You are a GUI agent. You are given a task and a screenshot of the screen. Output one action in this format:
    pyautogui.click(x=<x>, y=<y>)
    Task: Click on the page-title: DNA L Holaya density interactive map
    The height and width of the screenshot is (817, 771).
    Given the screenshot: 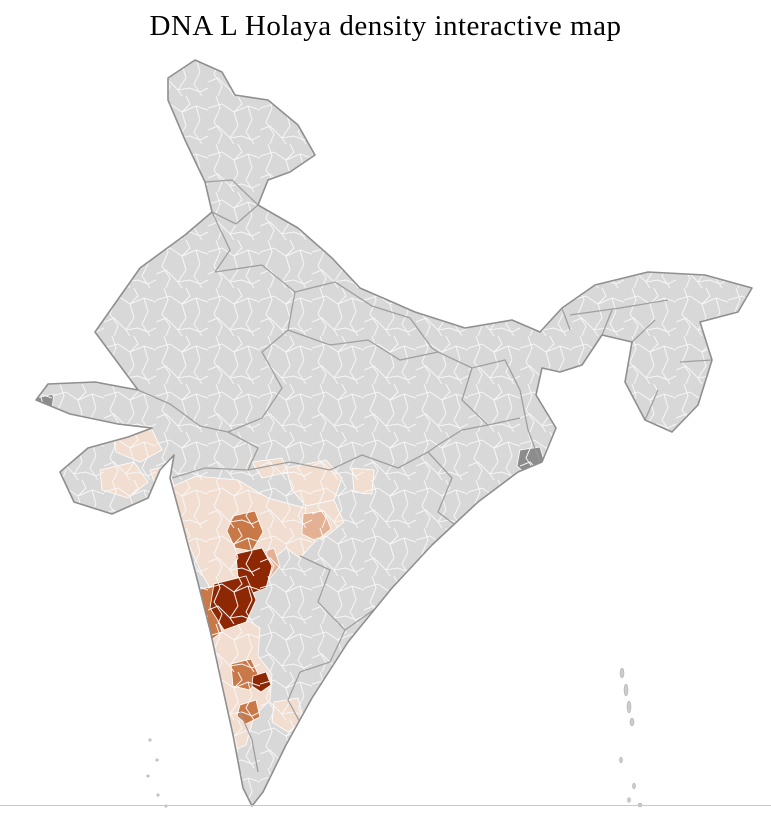 What is the action you would take?
    pyautogui.click(x=385, y=26)
    